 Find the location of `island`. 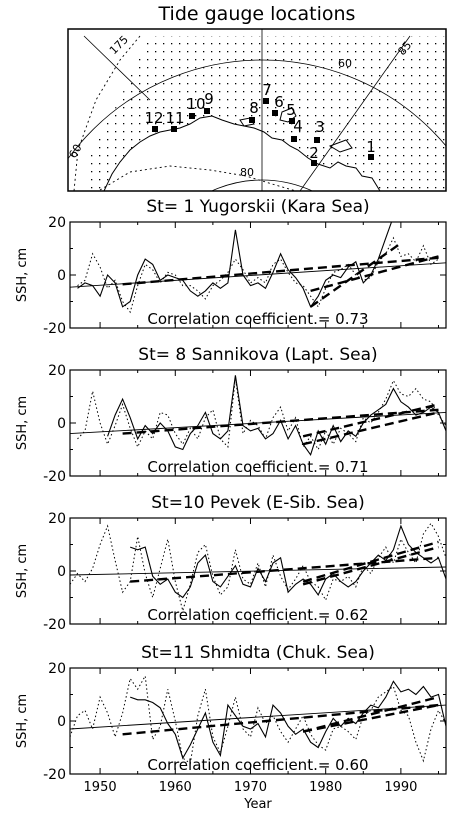

island is located at coordinates (340, 146).